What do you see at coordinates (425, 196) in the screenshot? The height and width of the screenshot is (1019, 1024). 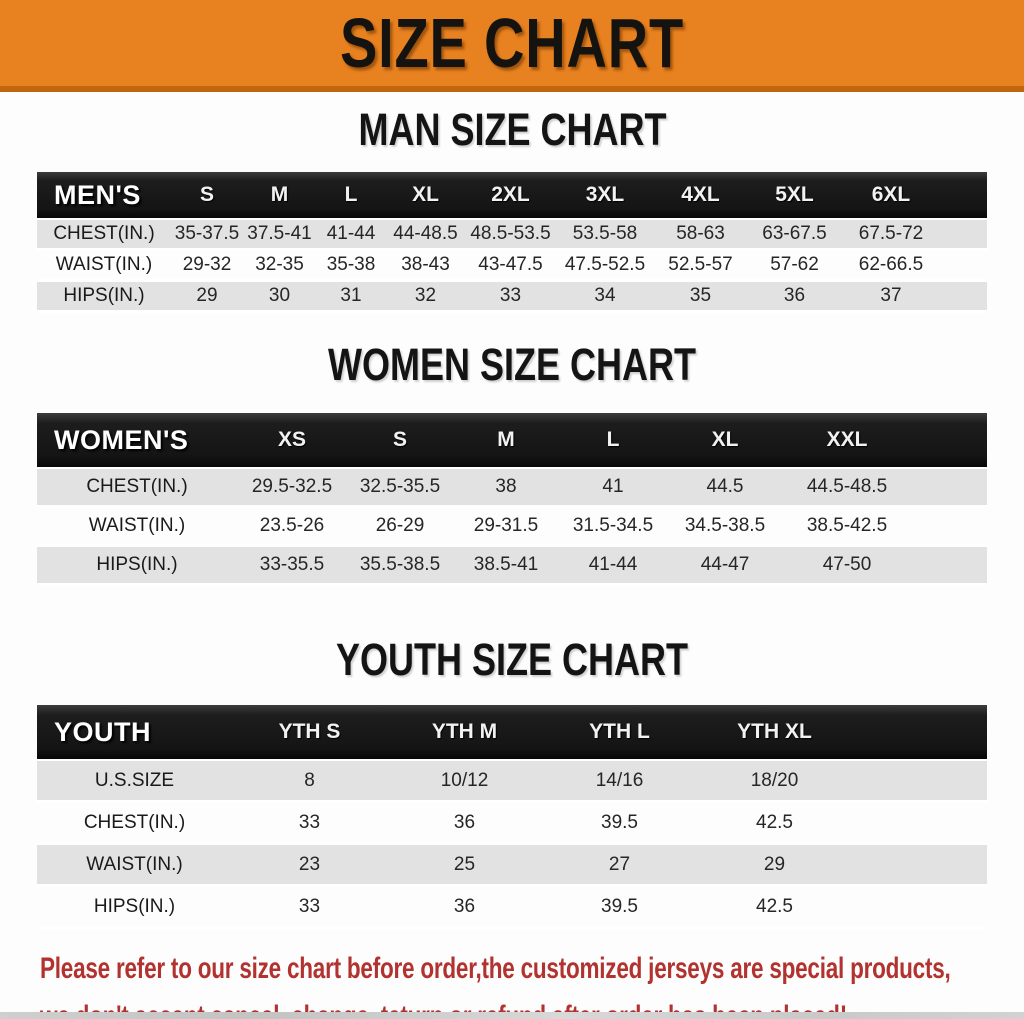 I see `mens-size-column-header: XL` at bounding box center [425, 196].